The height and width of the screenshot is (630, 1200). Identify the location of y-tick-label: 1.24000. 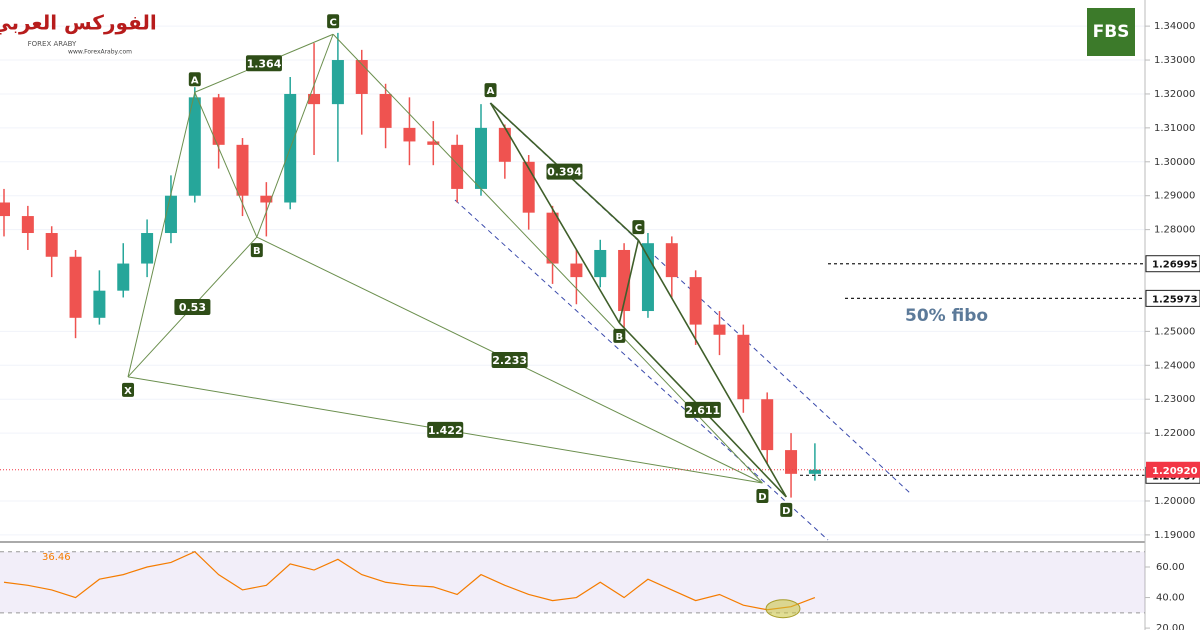
(1174, 365).